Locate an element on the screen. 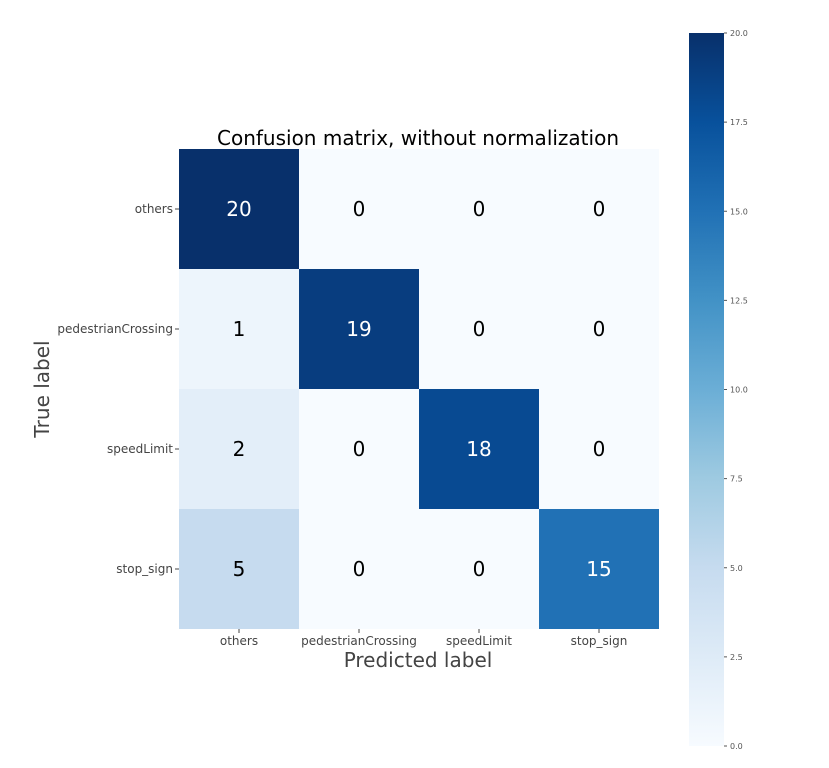  colorbar-tick-label: 15.0 is located at coordinates (739, 211).